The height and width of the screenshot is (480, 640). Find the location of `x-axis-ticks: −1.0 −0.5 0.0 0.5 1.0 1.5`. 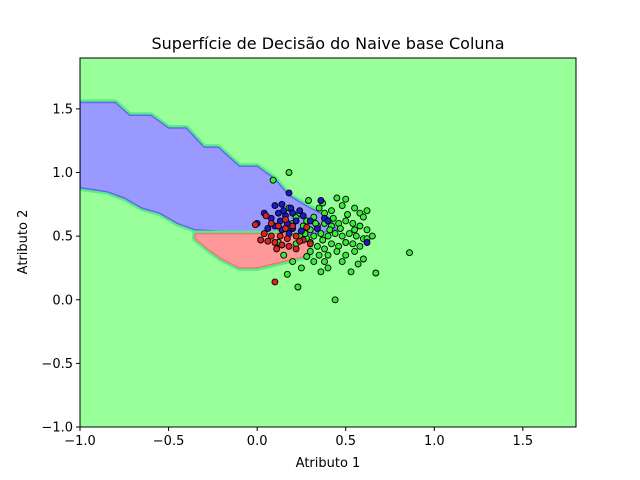

x-axis-ticks: −1.0 −0.5 0.0 0.5 1.0 1.5 is located at coordinates (298, 438).